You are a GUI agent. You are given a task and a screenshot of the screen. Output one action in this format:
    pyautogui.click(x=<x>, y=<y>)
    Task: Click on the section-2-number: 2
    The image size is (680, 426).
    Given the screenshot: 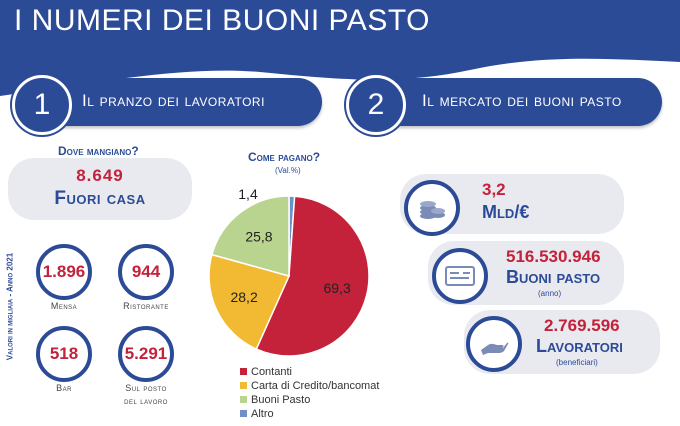 What is the action you would take?
    pyautogui.click(x=376, y=105)
    